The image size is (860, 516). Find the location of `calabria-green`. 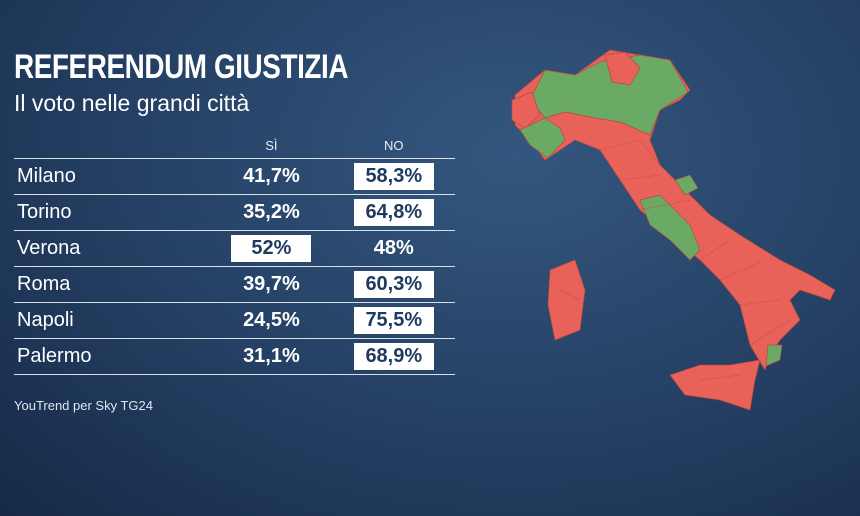

calabria-green is located at coordinates (774, 355).